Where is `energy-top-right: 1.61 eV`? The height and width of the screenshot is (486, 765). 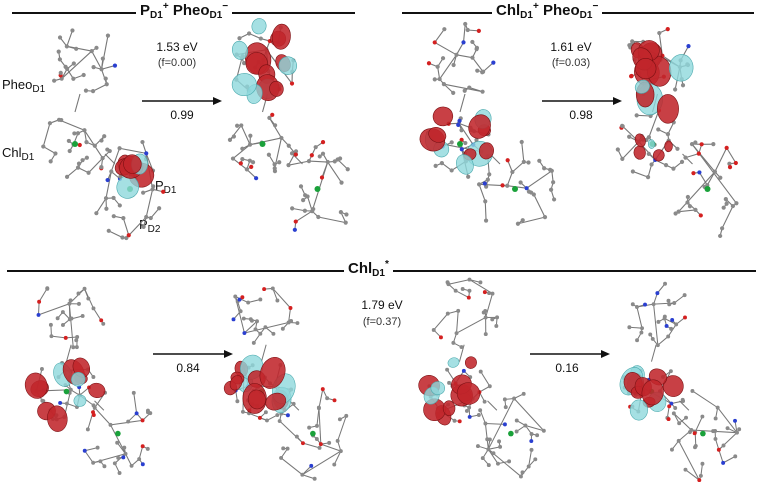 energy-top-right: 1.61 eV is located at coordinates (571, 47).